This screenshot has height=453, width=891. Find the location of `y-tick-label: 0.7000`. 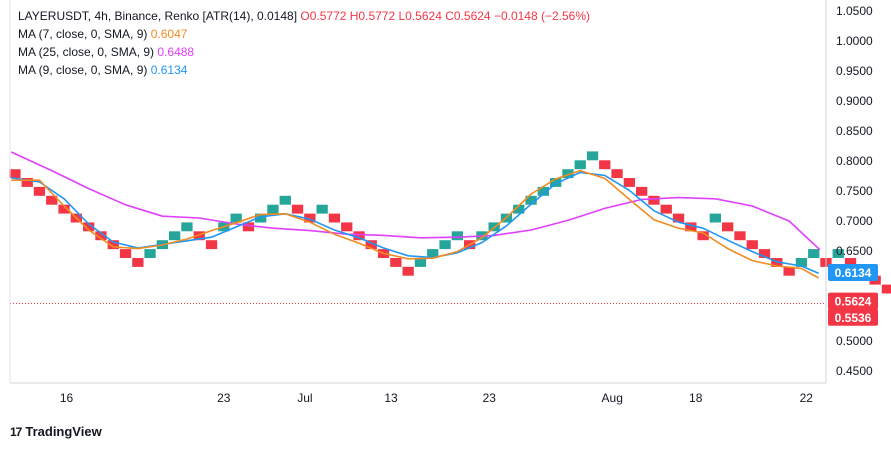

y-tick-label: 0.7000 is located at coordinates (854, 221).